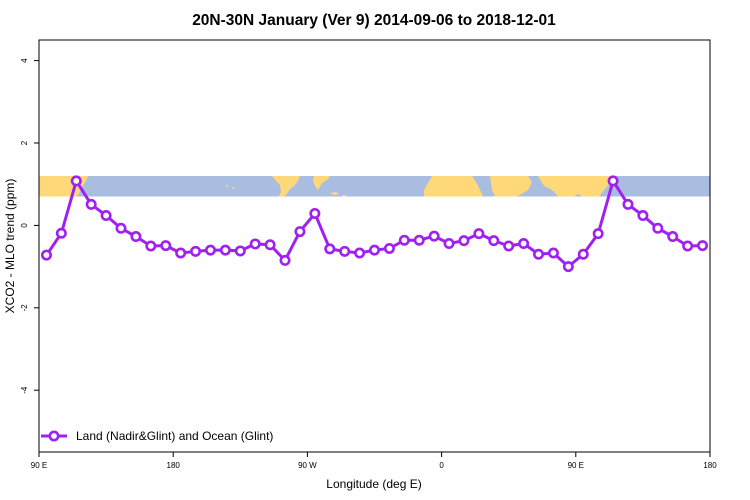  What do you see at coordinates (373, 484) in the screenshot?
I see `x-axis-label: Longitude (deg E)` at bounding box center [373, 484].